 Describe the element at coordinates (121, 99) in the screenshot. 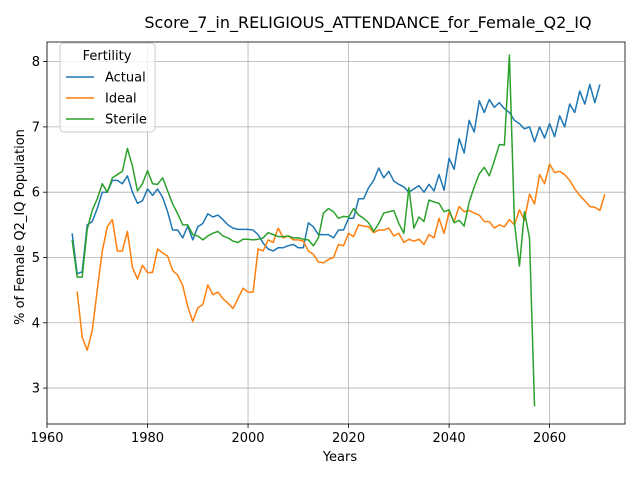

I see `legend-label-ideal: Ideal` at that location.